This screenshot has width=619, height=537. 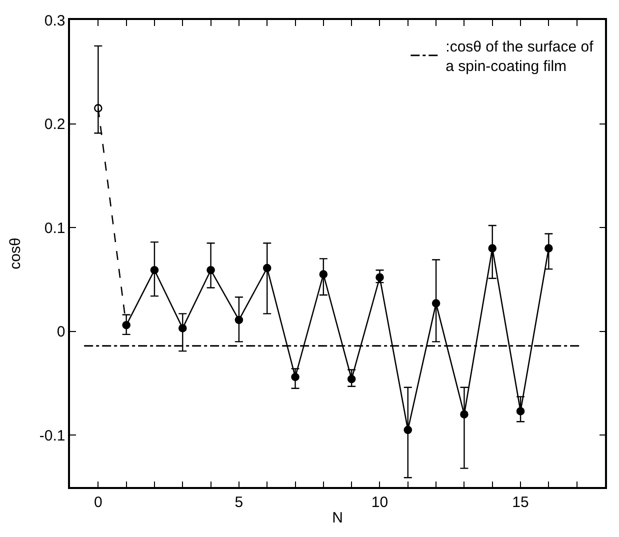 I want to click on x-tick-label: 10, so click(x=379, y=502).